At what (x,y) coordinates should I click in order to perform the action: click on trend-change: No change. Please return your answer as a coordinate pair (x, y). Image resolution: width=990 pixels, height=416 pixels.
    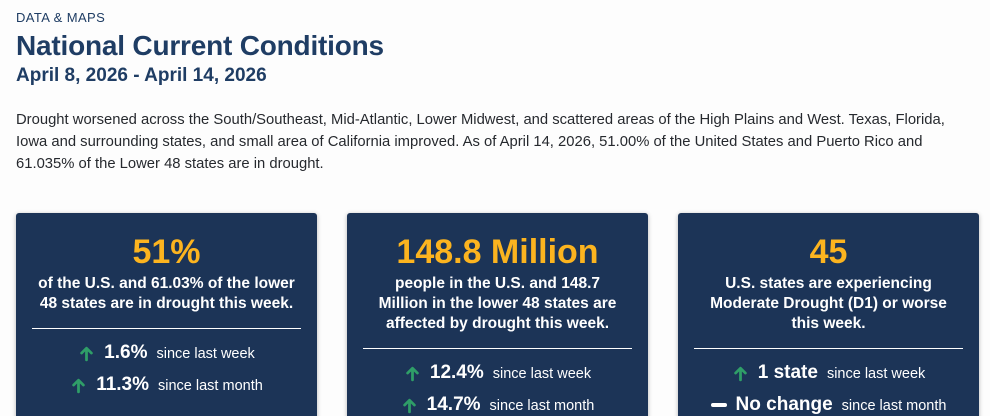
    Looking at the image, I should click on (784, 404).